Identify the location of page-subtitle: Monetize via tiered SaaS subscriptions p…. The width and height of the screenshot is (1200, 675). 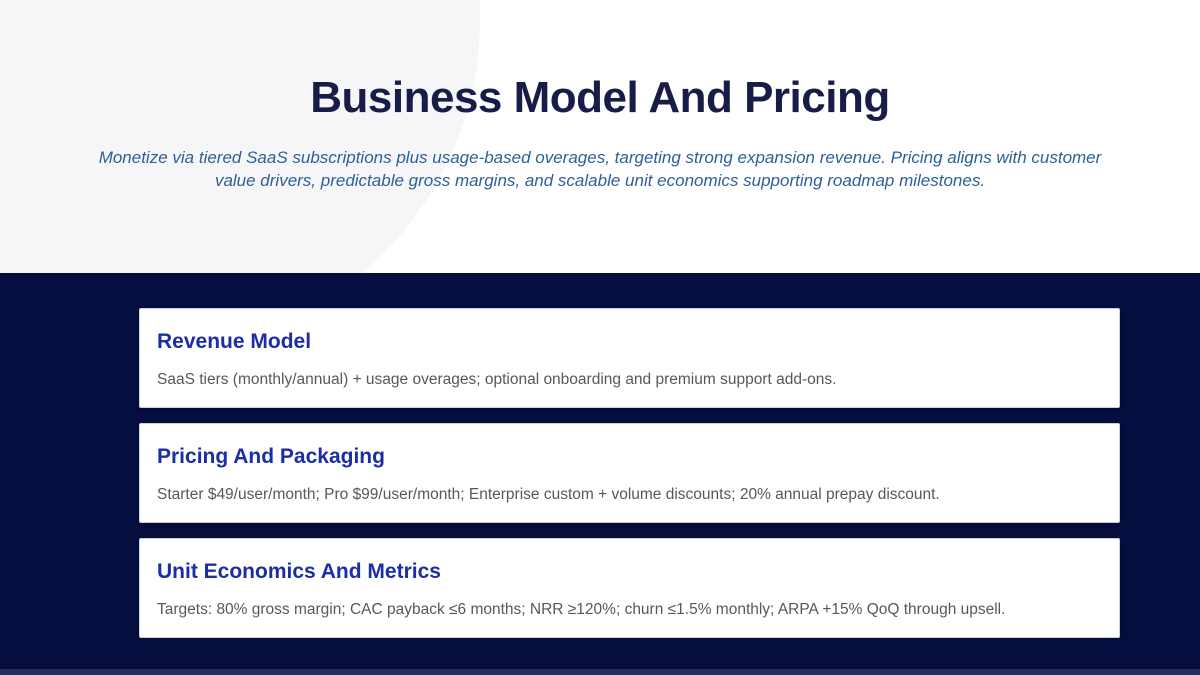
(600, 169).